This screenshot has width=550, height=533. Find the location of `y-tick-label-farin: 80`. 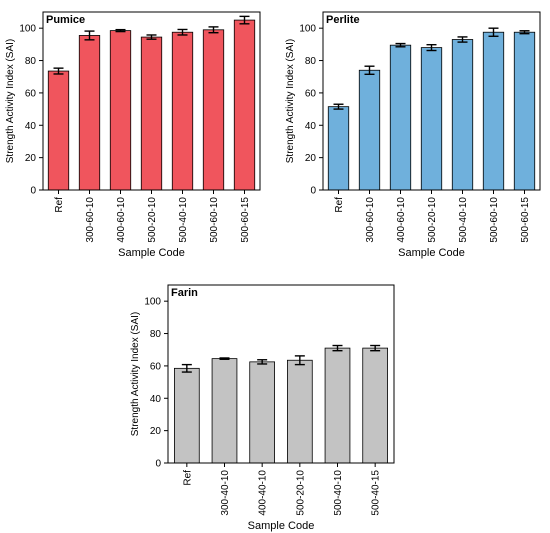

y-tick-label-farin: 80 is located at coordinates (156, 334).